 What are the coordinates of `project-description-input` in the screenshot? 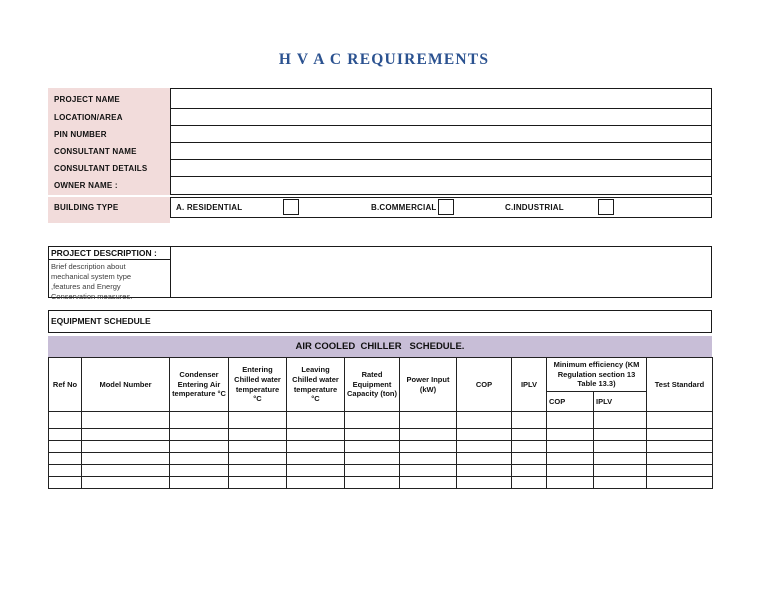 It's located at (441, 272).